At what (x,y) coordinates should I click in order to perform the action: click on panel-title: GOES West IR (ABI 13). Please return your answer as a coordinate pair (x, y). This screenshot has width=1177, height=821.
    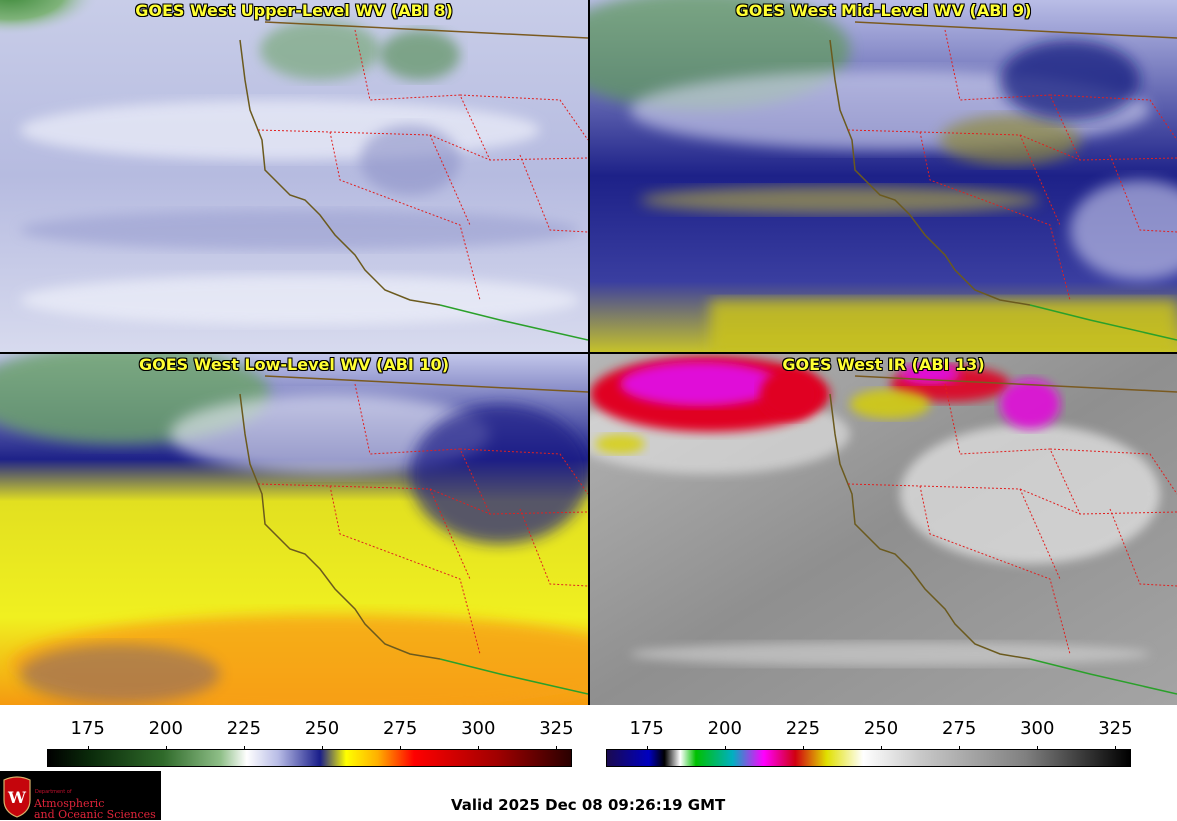
    Looking at the image, I should click on (883, 364).